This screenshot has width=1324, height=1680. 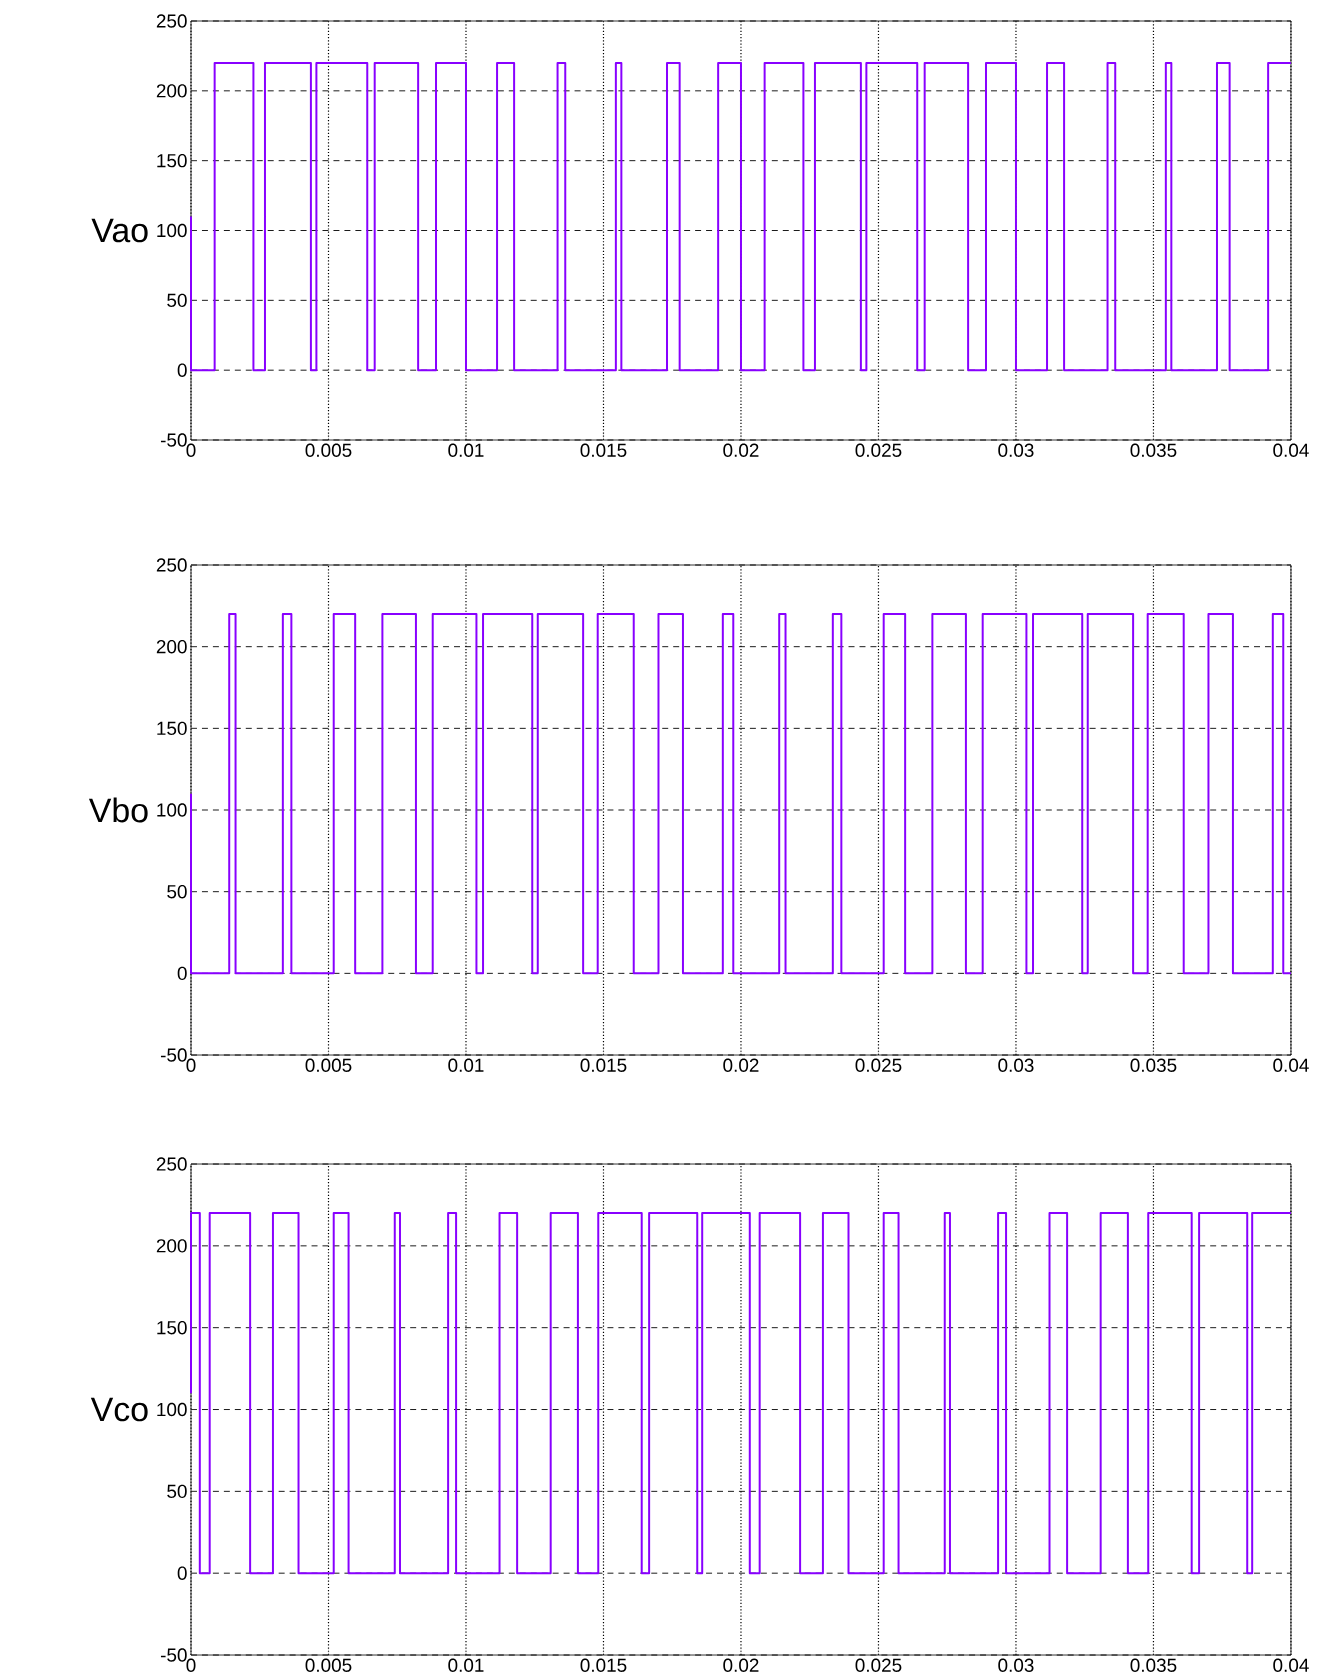 What do you see at coordinates (118, 810) in the screenshot?
I see `y-axis-title: Vbo` at bounding box center [118, 810].